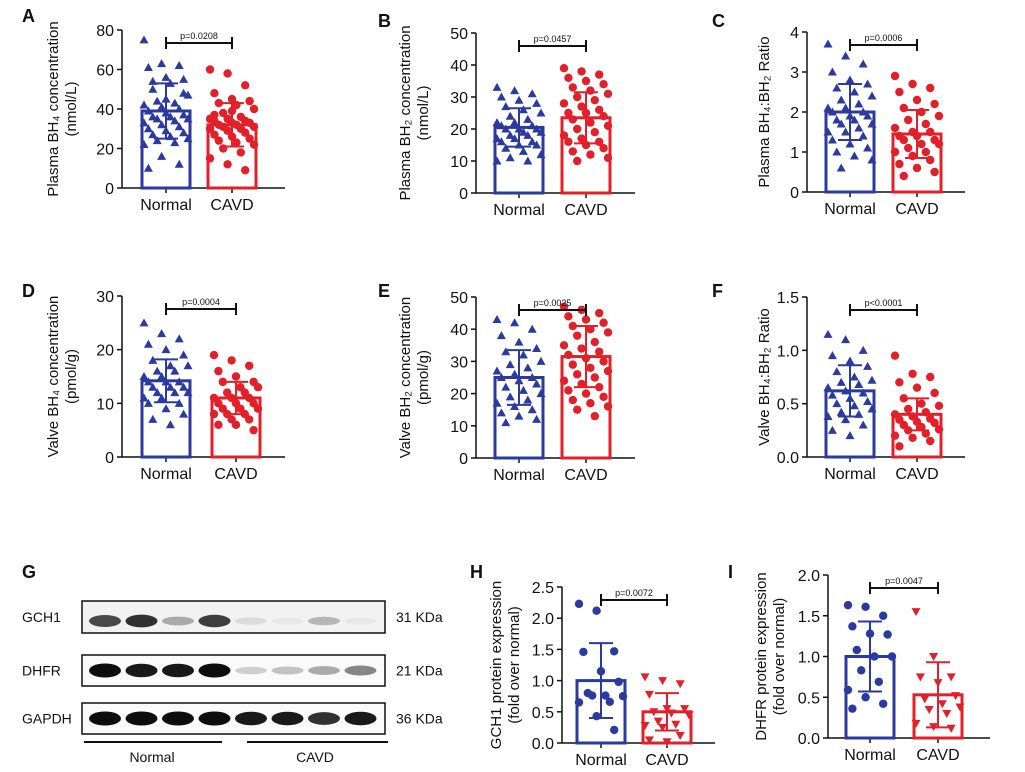  I want to click on y-tick-label: 1.0, so click(809, 658).